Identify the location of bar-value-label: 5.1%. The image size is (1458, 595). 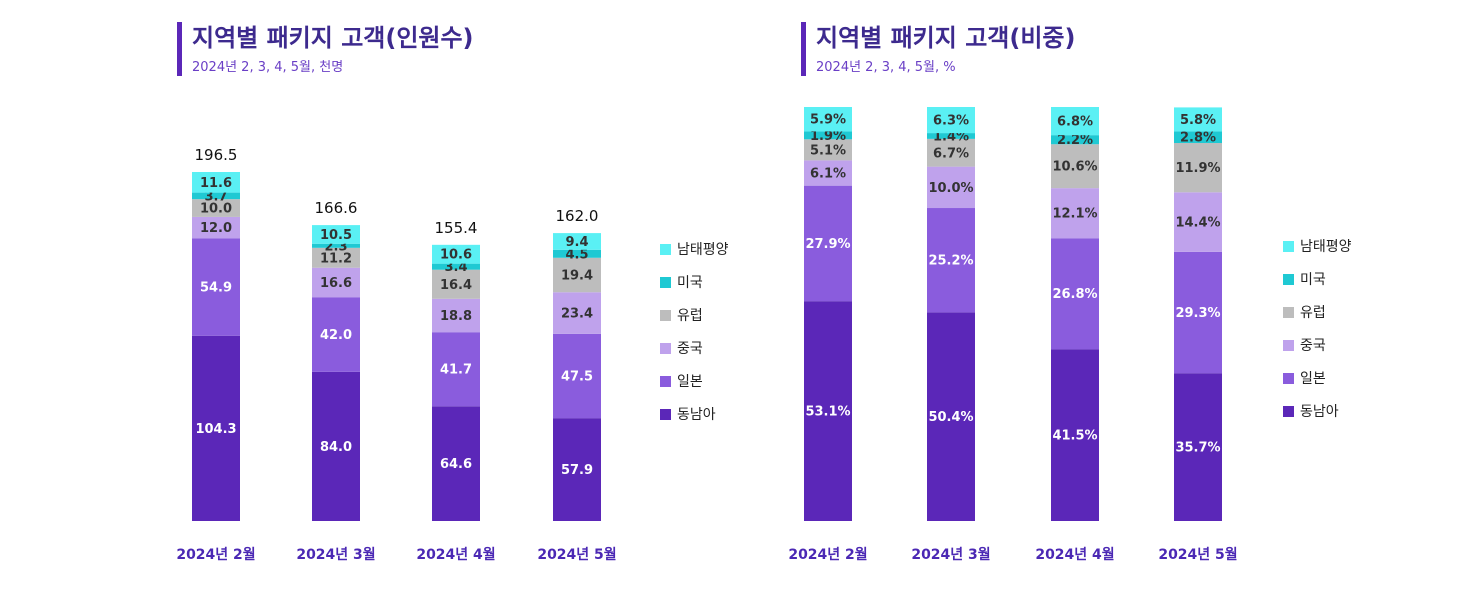
(828, 150).